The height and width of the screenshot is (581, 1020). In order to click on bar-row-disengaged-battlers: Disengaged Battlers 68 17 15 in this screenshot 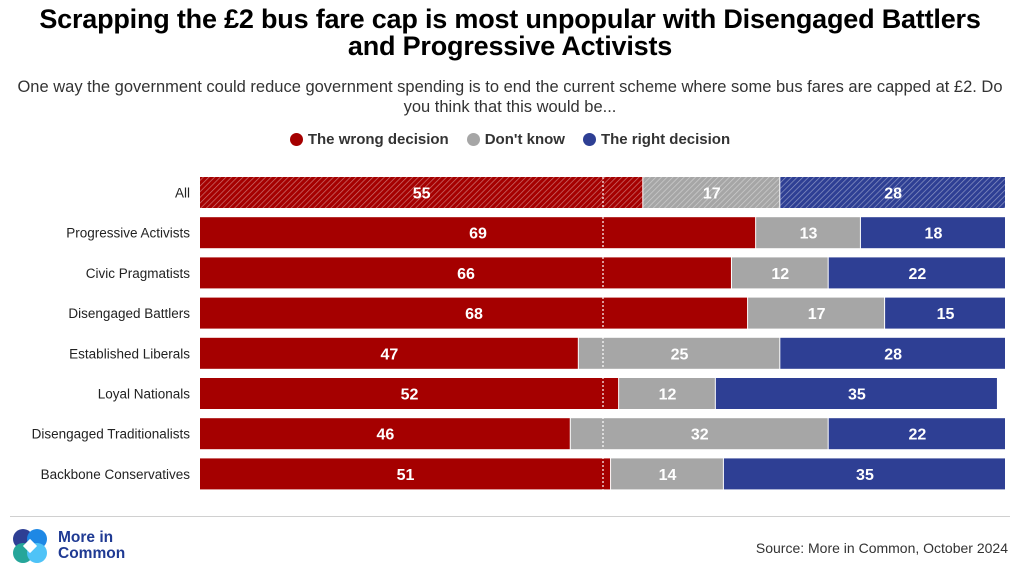, I will do `click(536, 313)`.